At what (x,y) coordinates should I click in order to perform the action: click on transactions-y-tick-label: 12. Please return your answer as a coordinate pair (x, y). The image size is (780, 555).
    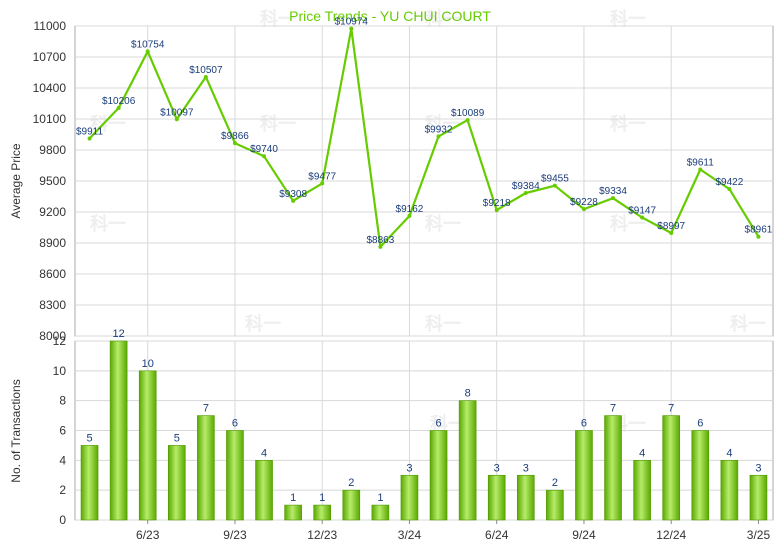
    Looking at the image, I should click on (60, 341).